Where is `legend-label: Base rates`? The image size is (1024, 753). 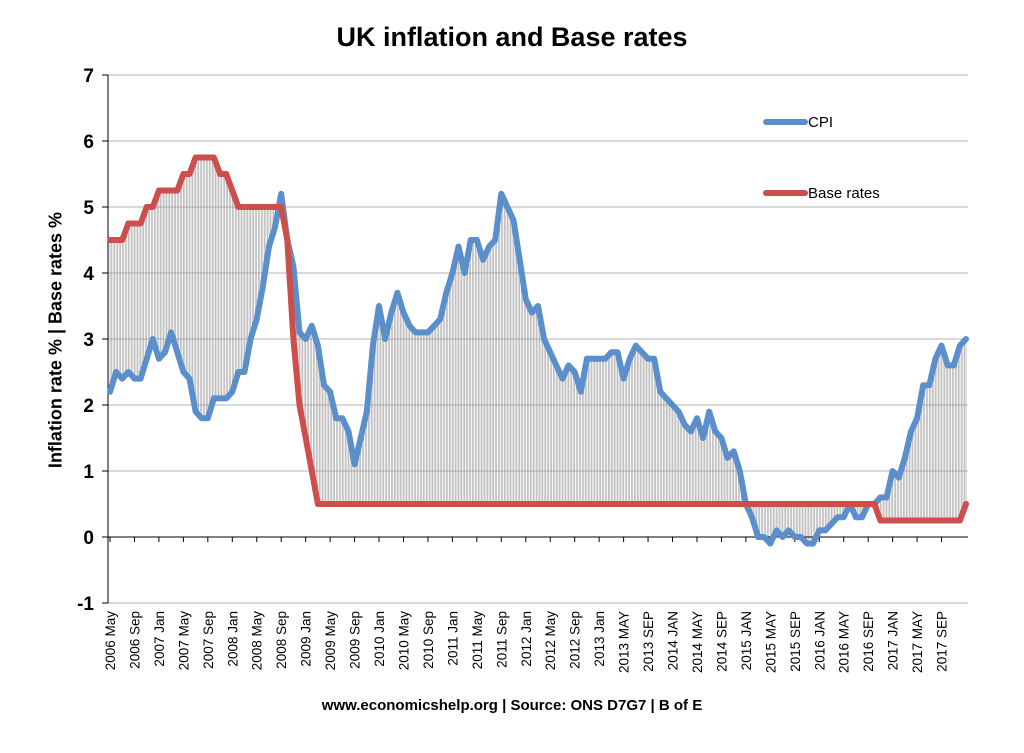
legend-label: Base rates is located at coordinates (844, 193).